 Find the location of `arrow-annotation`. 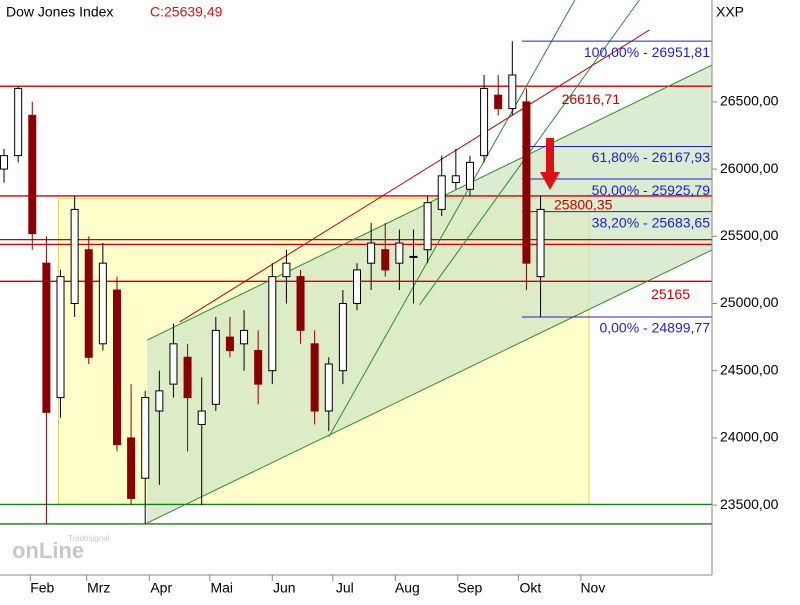

arrow-annotation is located at coordinates (550, 164).